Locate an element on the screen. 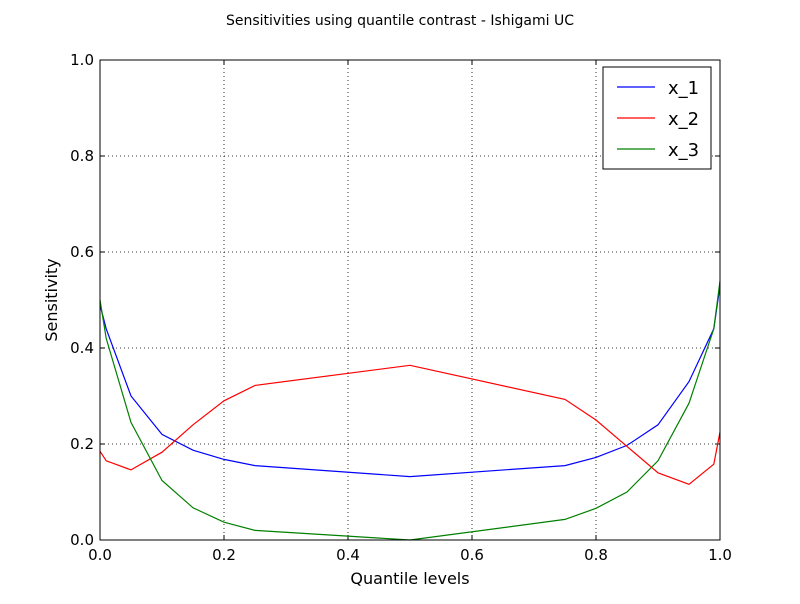 Image resolution: width=800 pixels, height=604 pixels. x-tick-label: 0.6 is located at coordinates (472, 555).